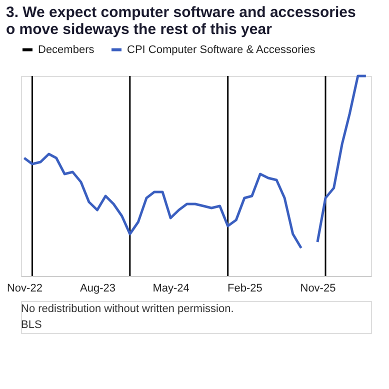 This screenshot has height=389, width=389. What do you see at coordinates (181, 12) in the screenshot?
I see `text: 3. We expect computer software and accessories` at bounding box center [181, 12].